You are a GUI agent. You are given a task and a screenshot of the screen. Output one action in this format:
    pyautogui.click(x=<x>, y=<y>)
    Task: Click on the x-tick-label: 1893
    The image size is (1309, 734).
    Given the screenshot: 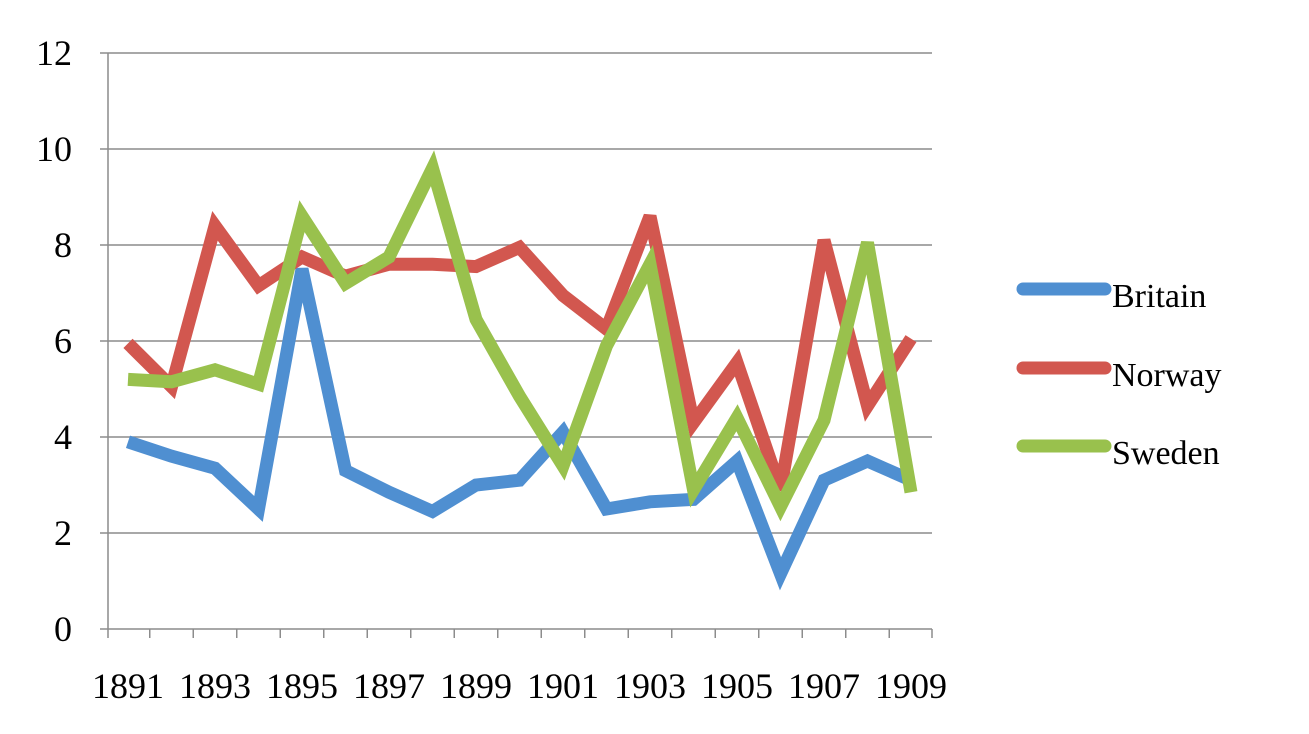 What is the action you would take?
    pyautogui.click(x=215, y=686)
    